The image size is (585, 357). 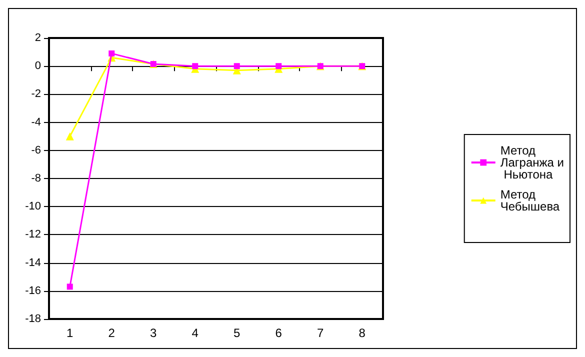 I want to click on x-tick-label: 4, so click(x=195, y=333).